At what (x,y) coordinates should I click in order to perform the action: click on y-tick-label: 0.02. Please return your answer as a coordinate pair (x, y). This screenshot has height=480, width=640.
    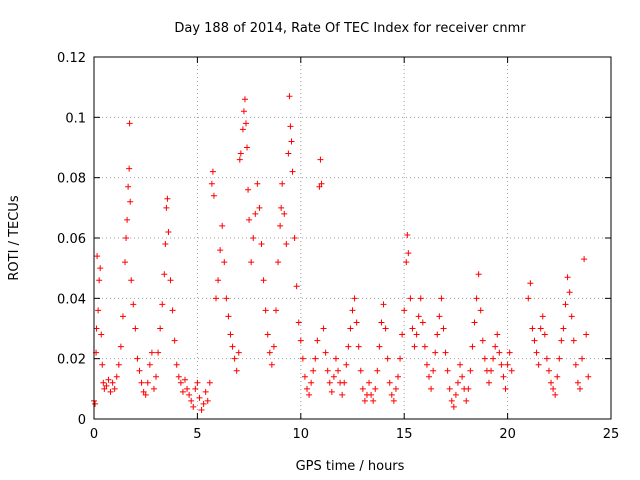
    Looking at the image, I should click on (71, 360).